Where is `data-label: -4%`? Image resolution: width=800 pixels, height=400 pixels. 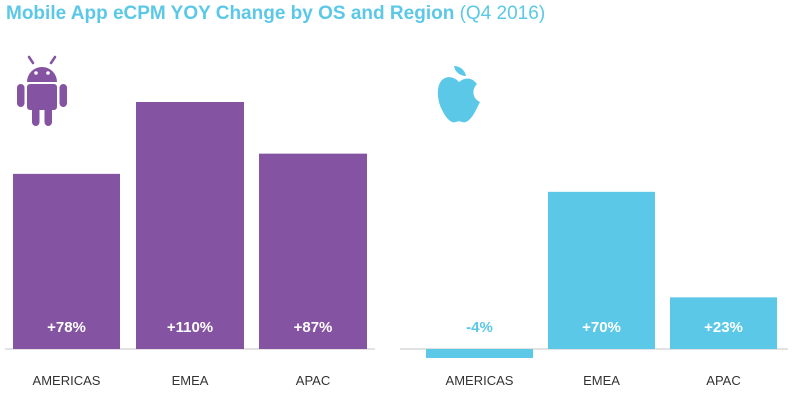 data-label: -4% is located at coordinates (479, 327).